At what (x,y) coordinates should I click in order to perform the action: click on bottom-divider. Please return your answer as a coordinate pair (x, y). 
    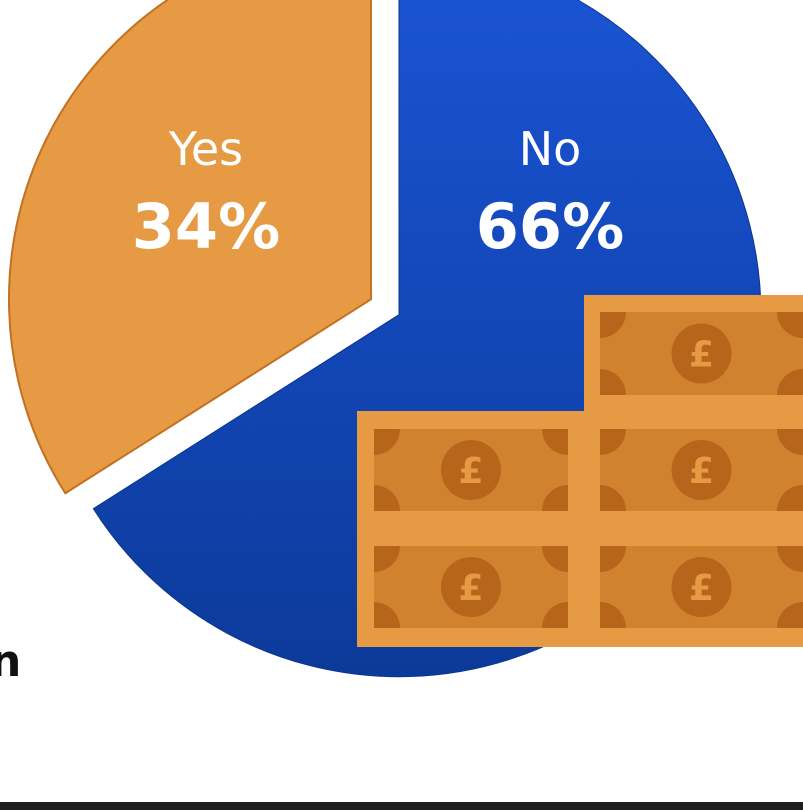
    Looking at the image, I should click on (401, 806).